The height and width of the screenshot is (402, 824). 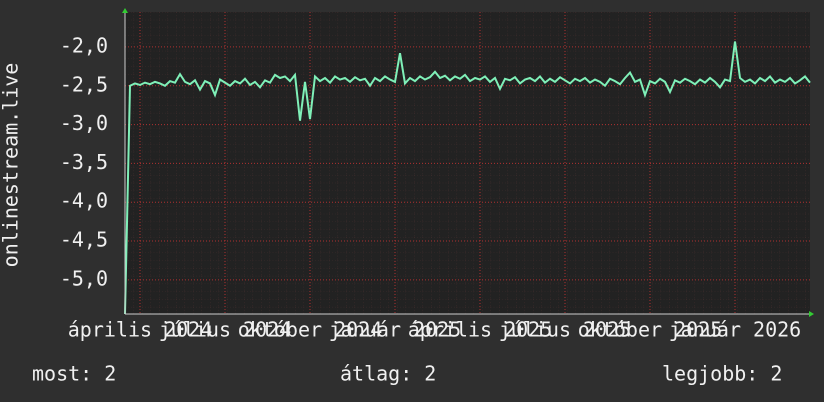 I want to click on y-tick-label: -3,5, so click(x=84, y=162).